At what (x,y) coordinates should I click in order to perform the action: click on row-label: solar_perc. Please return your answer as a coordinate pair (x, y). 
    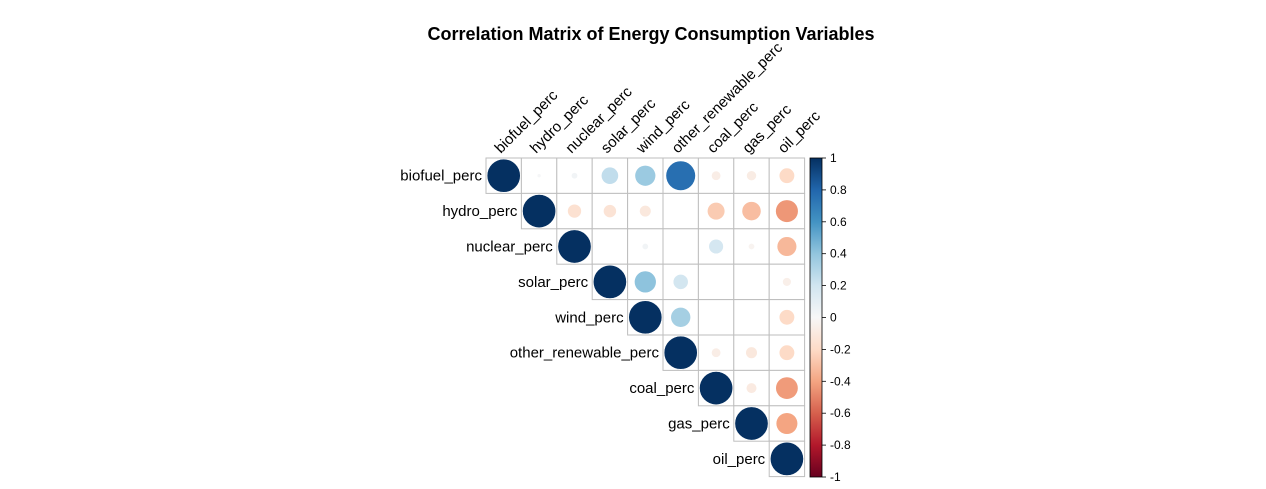
    Looking at the image, I should click on (553, 282).